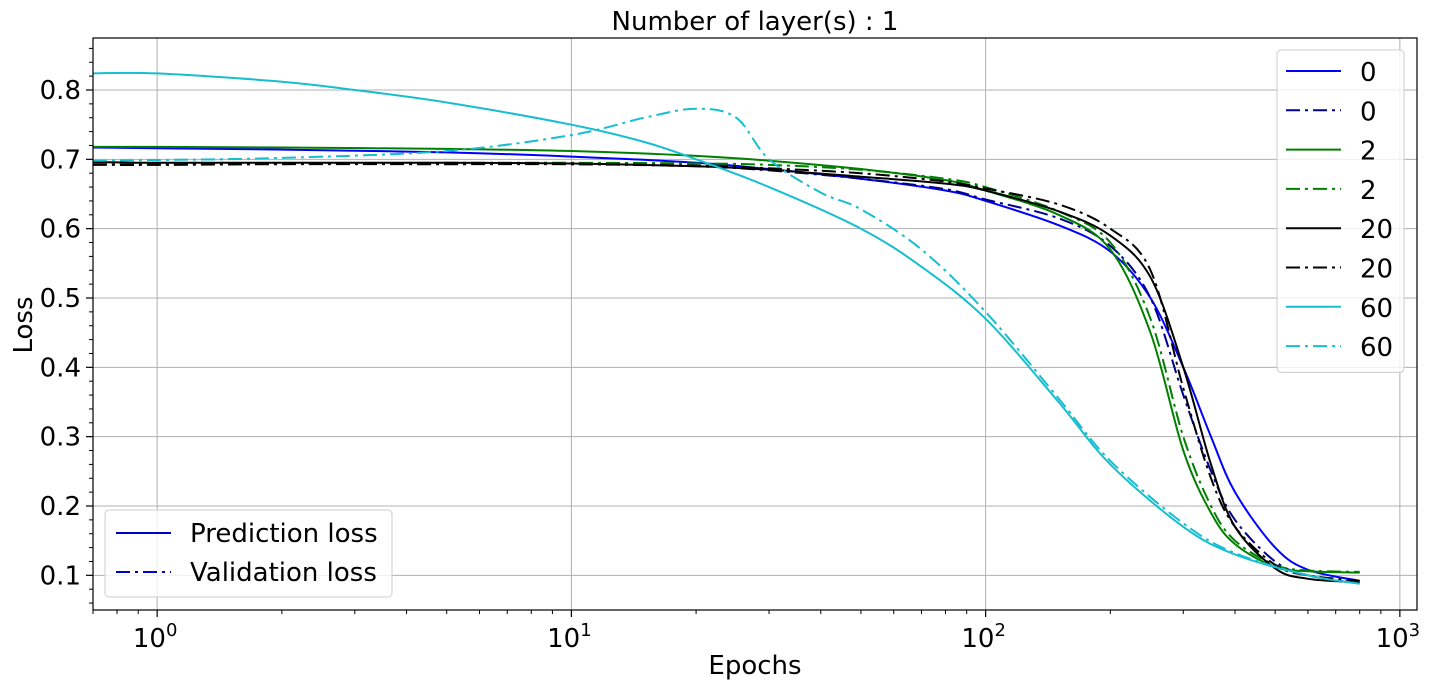 The width and height of the screenshot is (1430, 689). I want to click on chart-title: Number of layer(s) : 1, so click(755, 22).